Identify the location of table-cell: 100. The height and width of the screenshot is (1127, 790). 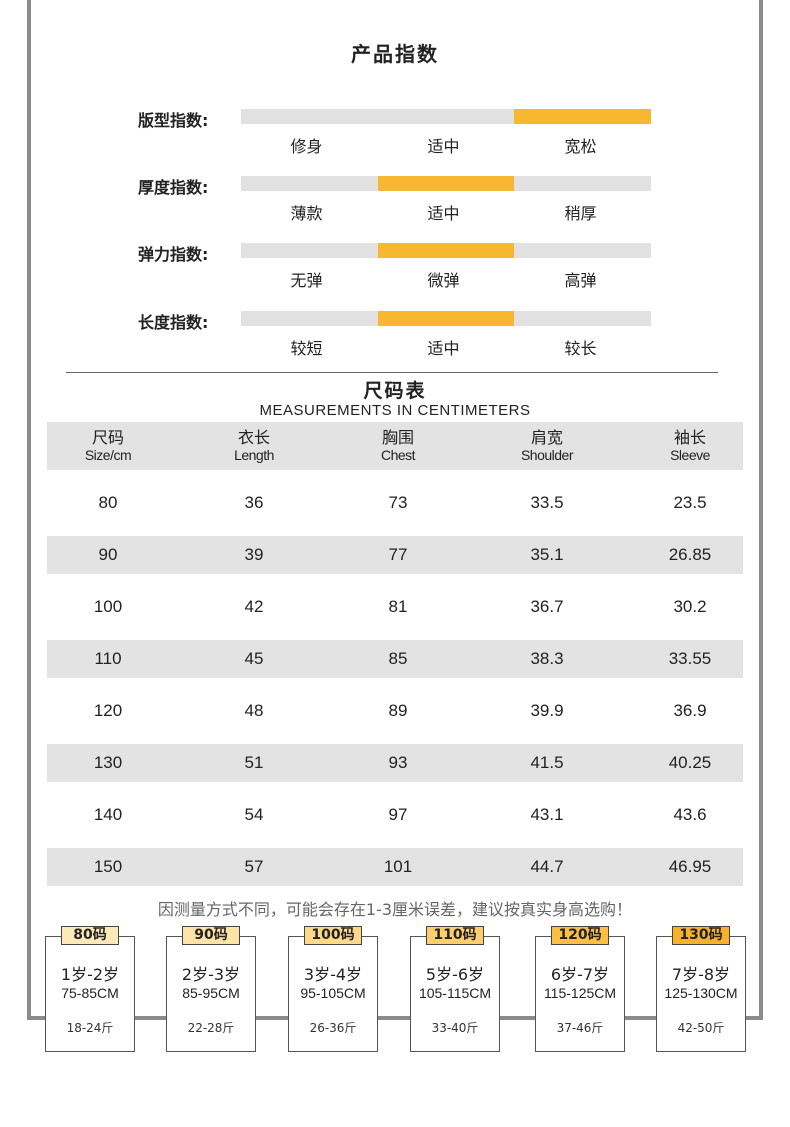
(108, 606).